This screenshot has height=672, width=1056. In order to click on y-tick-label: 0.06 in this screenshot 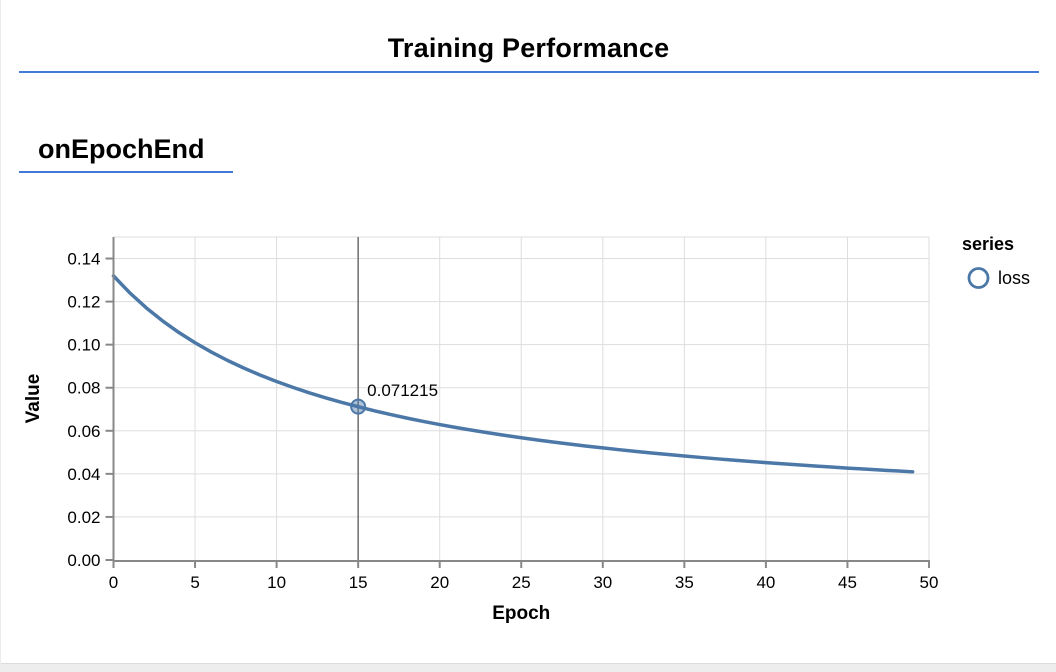, I will do `click(83, 431)`.